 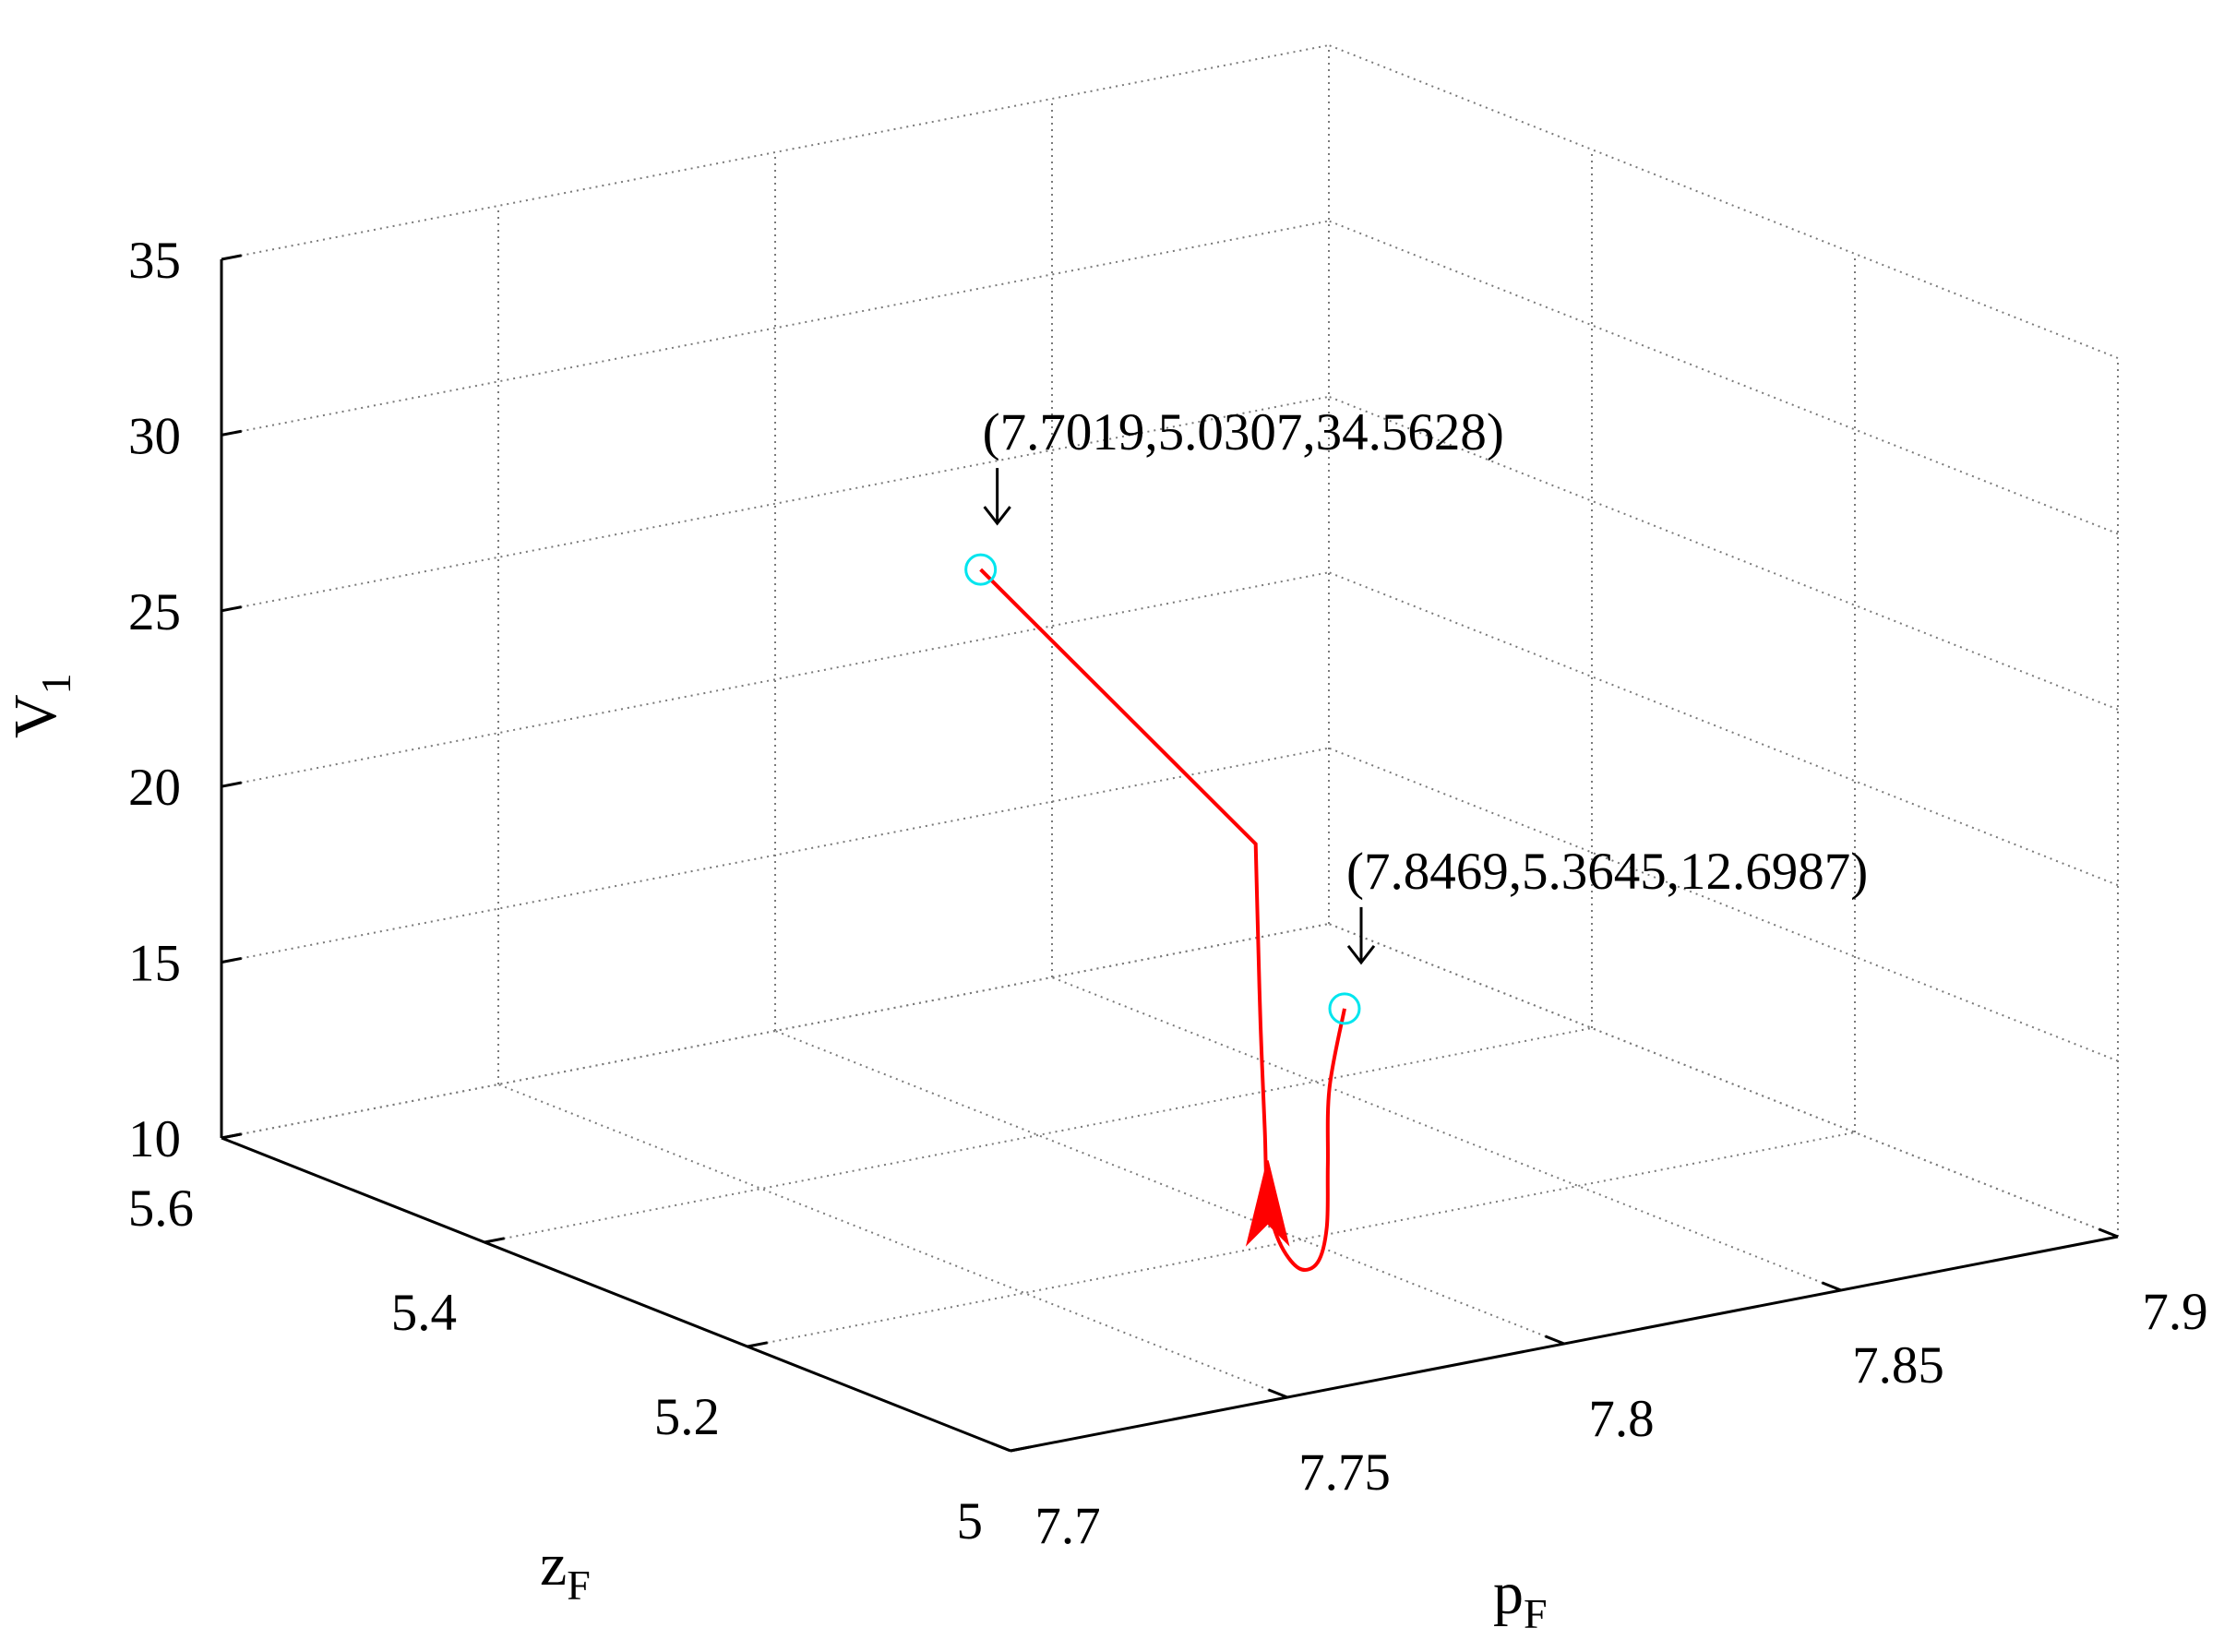 I want to click on z-tick-label: 25, so click(x=154, y=612).